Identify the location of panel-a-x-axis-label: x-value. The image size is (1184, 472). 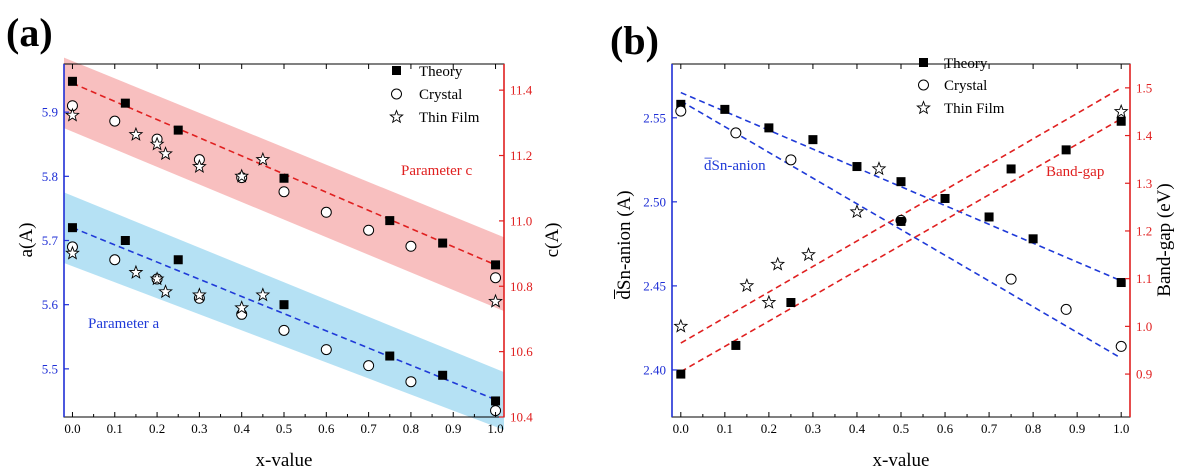
(284, 460).